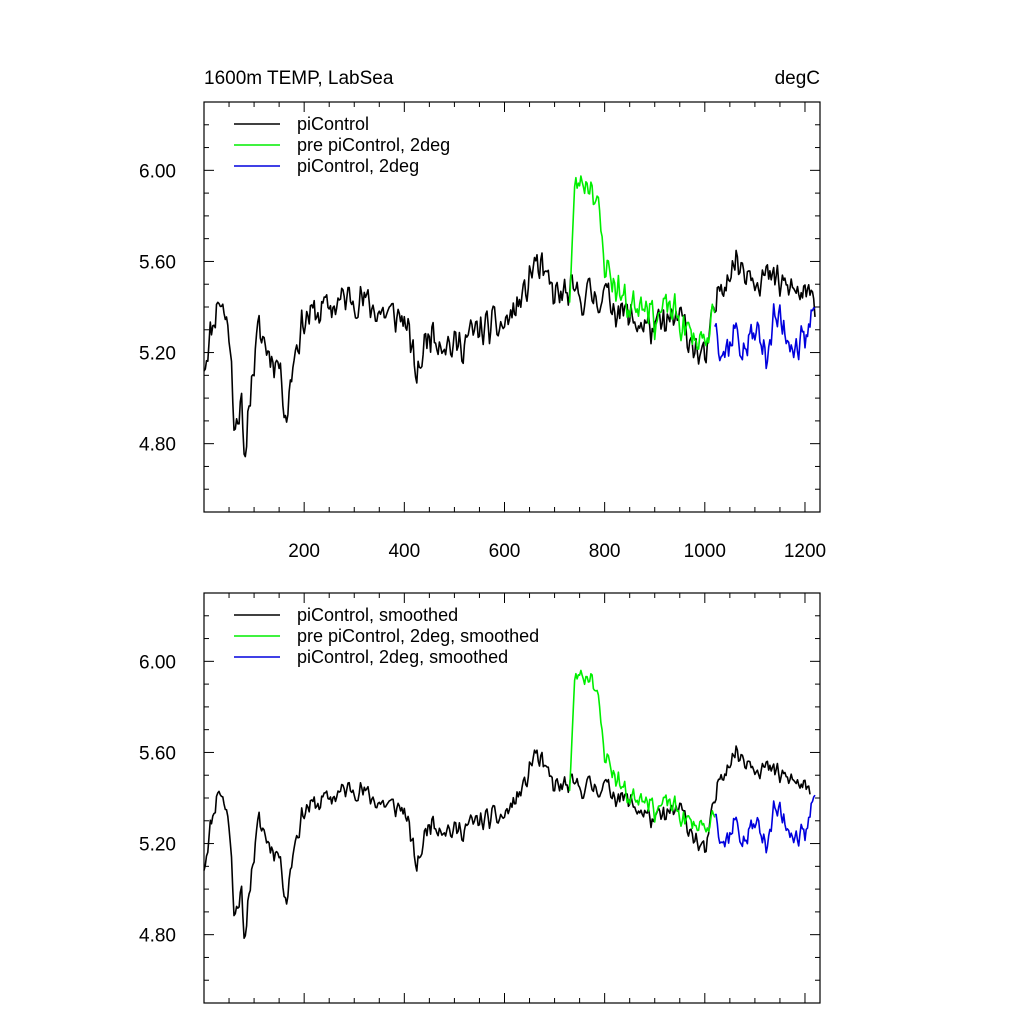 The width and height of the screenshot is (1024, 1024). I want to click on legend-label: pre piControl, 2deg, smoothed, so click(418, 636).